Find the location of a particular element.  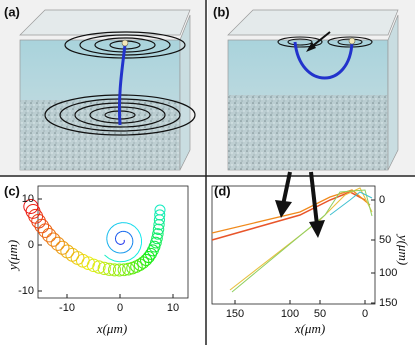

panel-label: (b) is located at coordinates (221, 11).